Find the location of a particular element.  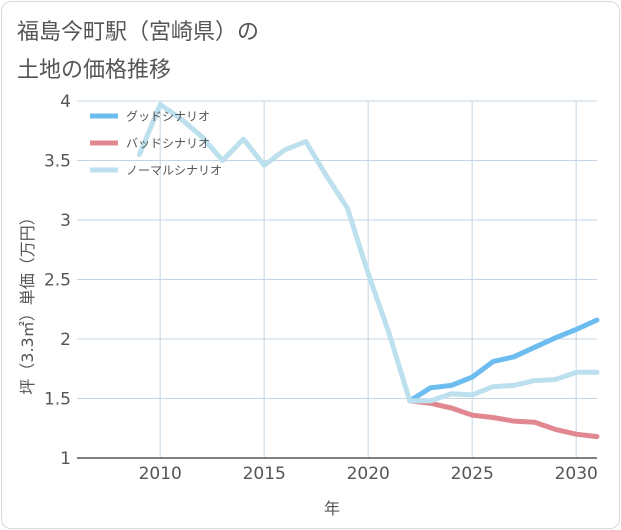

y-tick-label: 4 is located at coordinates (65, 102).